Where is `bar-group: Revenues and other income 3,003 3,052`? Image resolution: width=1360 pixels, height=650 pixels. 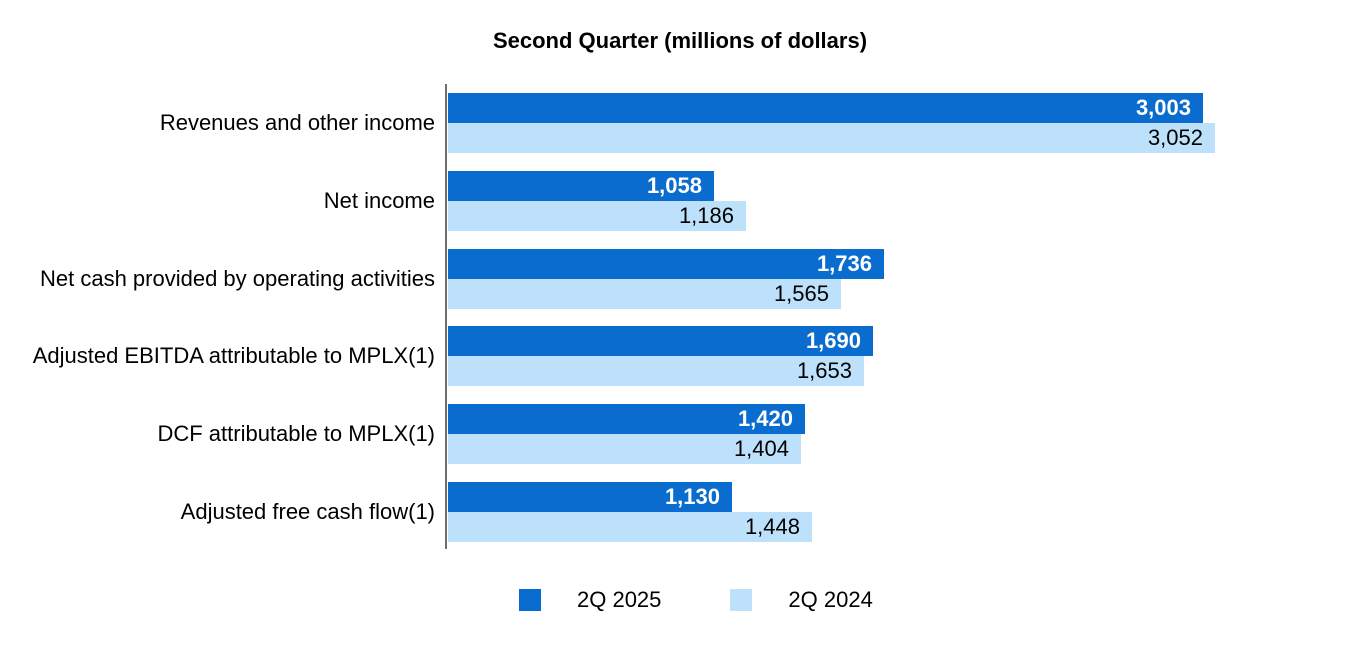 bar-group: Revenues and other income 3,003 3,052 is located at coordinates (607, 123).